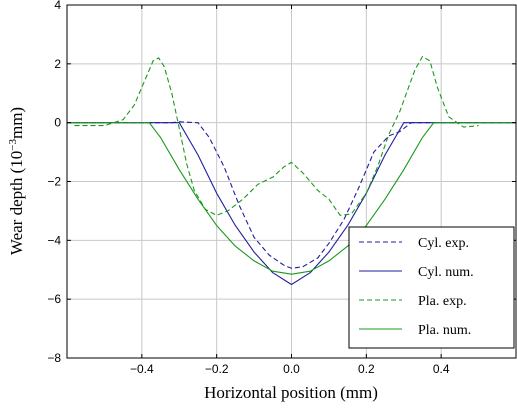  I want to click on y-tick-label: −4, so click(54, 240).